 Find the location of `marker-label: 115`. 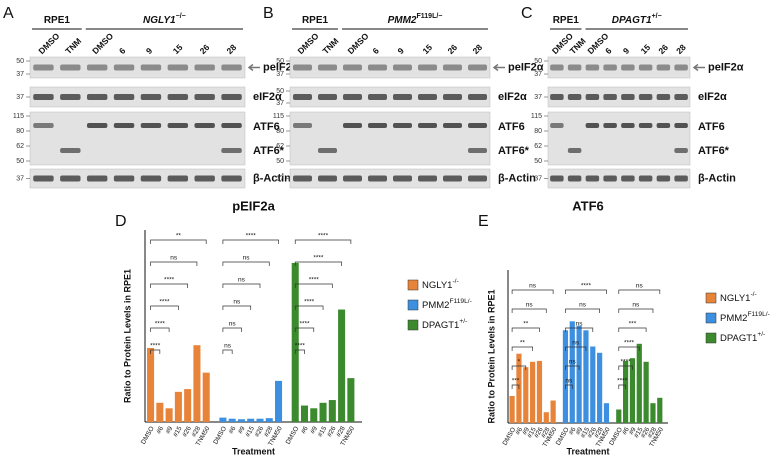

marker-label: 115 is located at coordinates (536, 116).